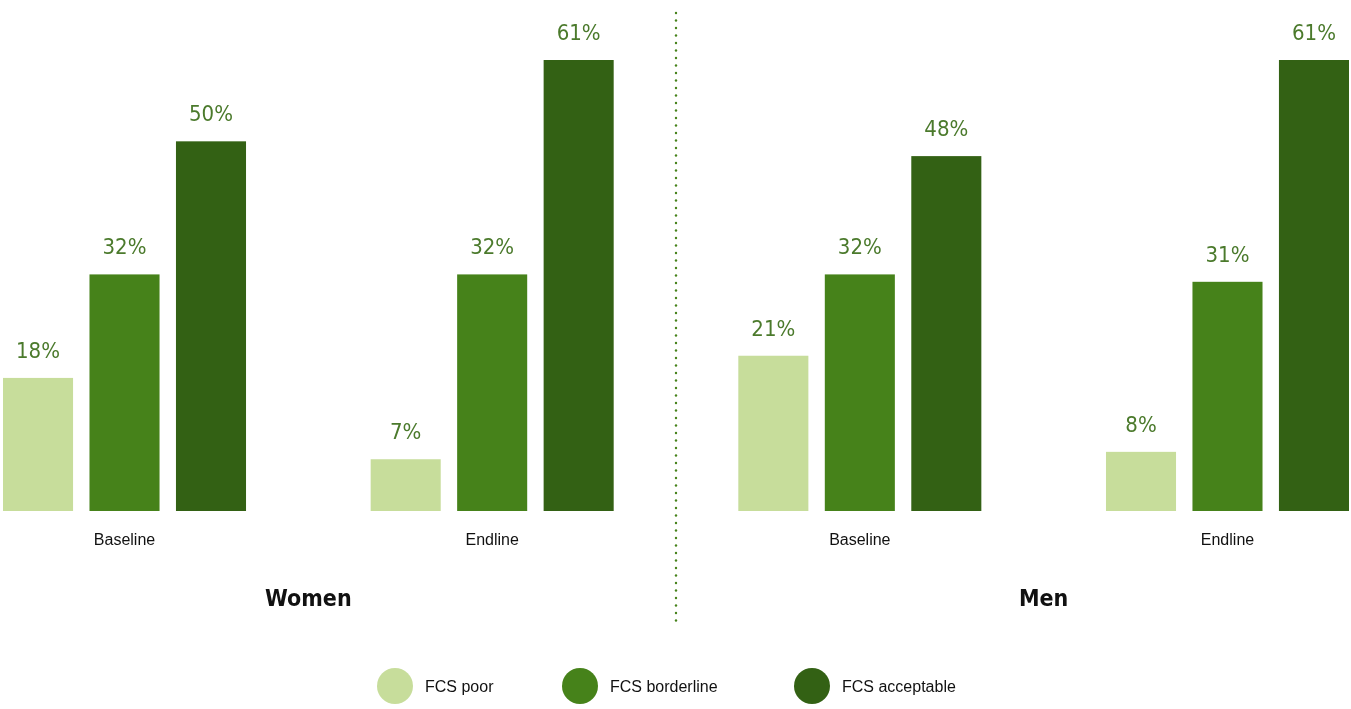 This screenshot has height=709, width=1351. What do you see at coordinates (1227, 254) in the screenshot?
I see `data-label: 31%` at bounding box center [1227, 254].